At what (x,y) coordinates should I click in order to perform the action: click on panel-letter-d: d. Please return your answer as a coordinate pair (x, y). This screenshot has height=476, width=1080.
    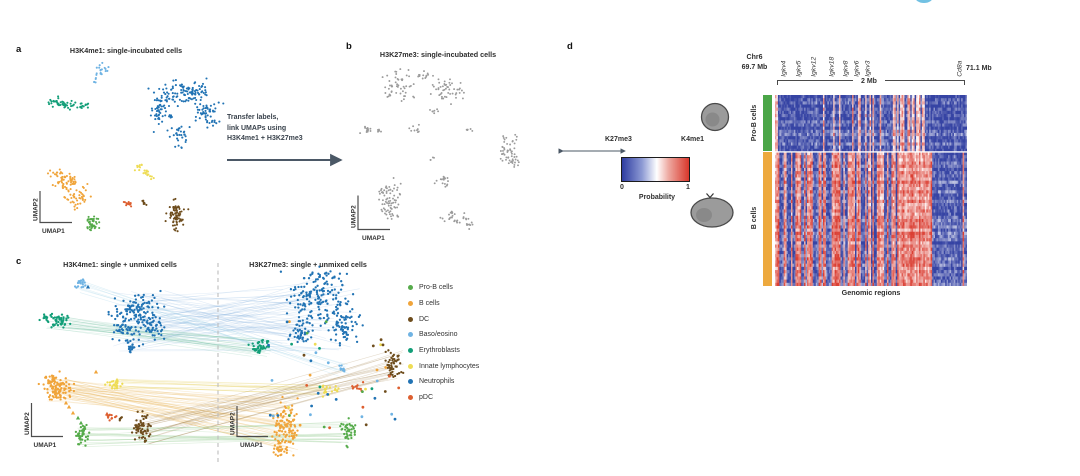
    Looking at the image, I should click on (570, 46).